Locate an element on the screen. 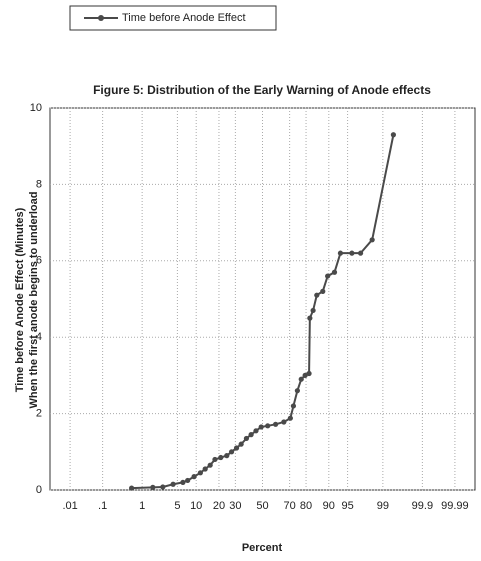  y-tick-label: 0 is located at coordinates (39, 490).